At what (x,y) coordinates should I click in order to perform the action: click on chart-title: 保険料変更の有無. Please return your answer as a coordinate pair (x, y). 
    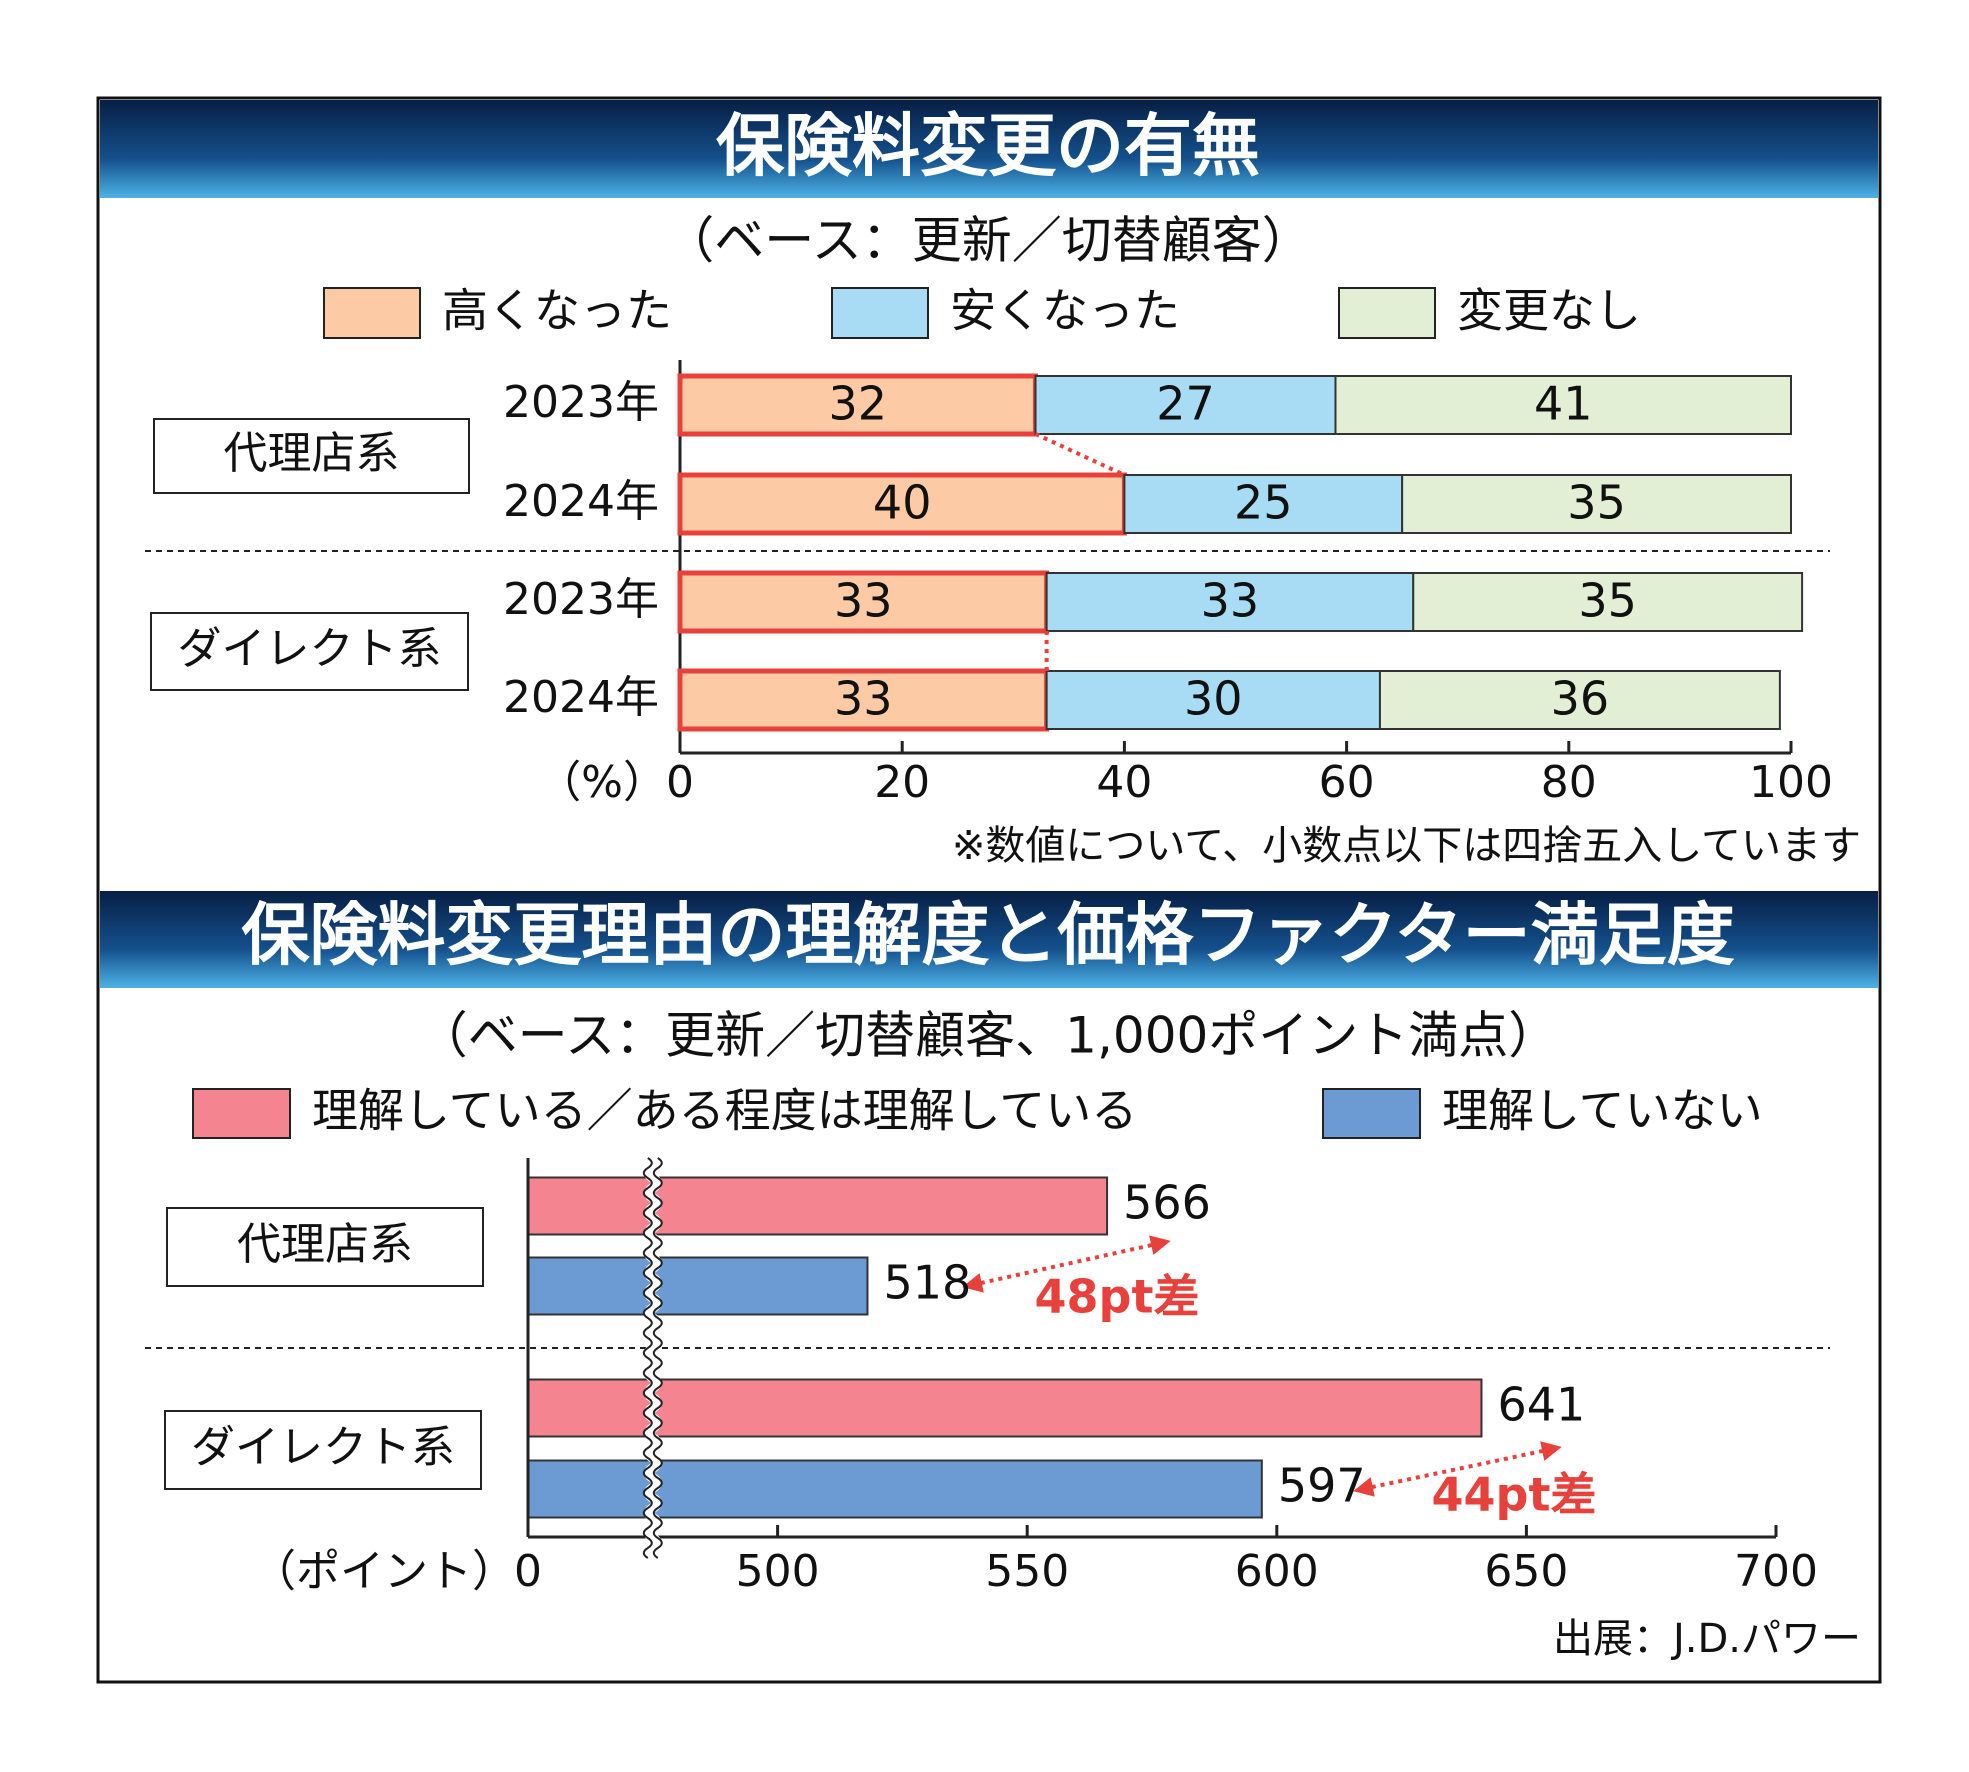
    Looking at the image, I should click on (988, 147).